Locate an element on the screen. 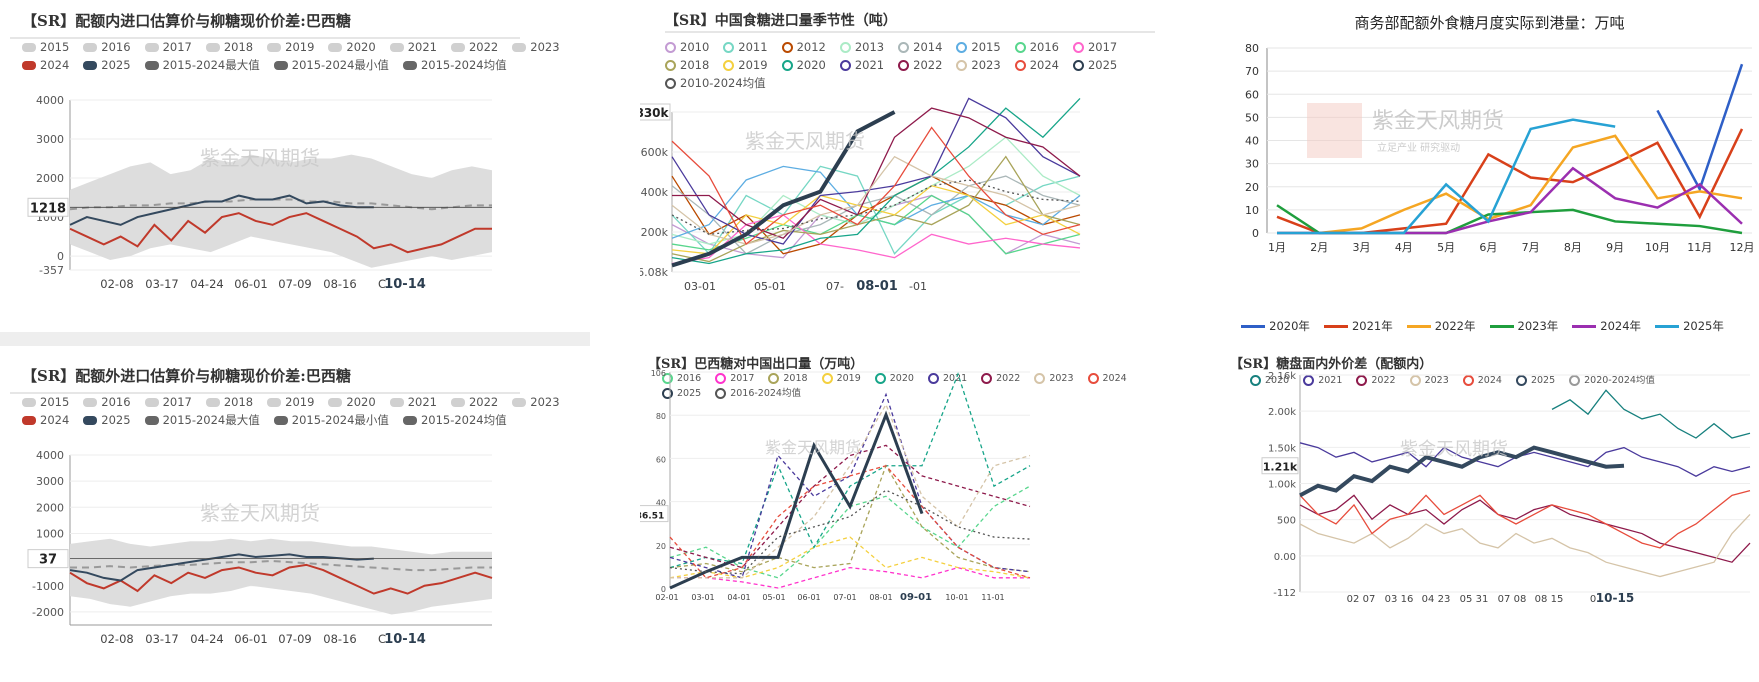 The image size is (1759, 682). y-tick-label: 60 is located at coordinates (661, 459).